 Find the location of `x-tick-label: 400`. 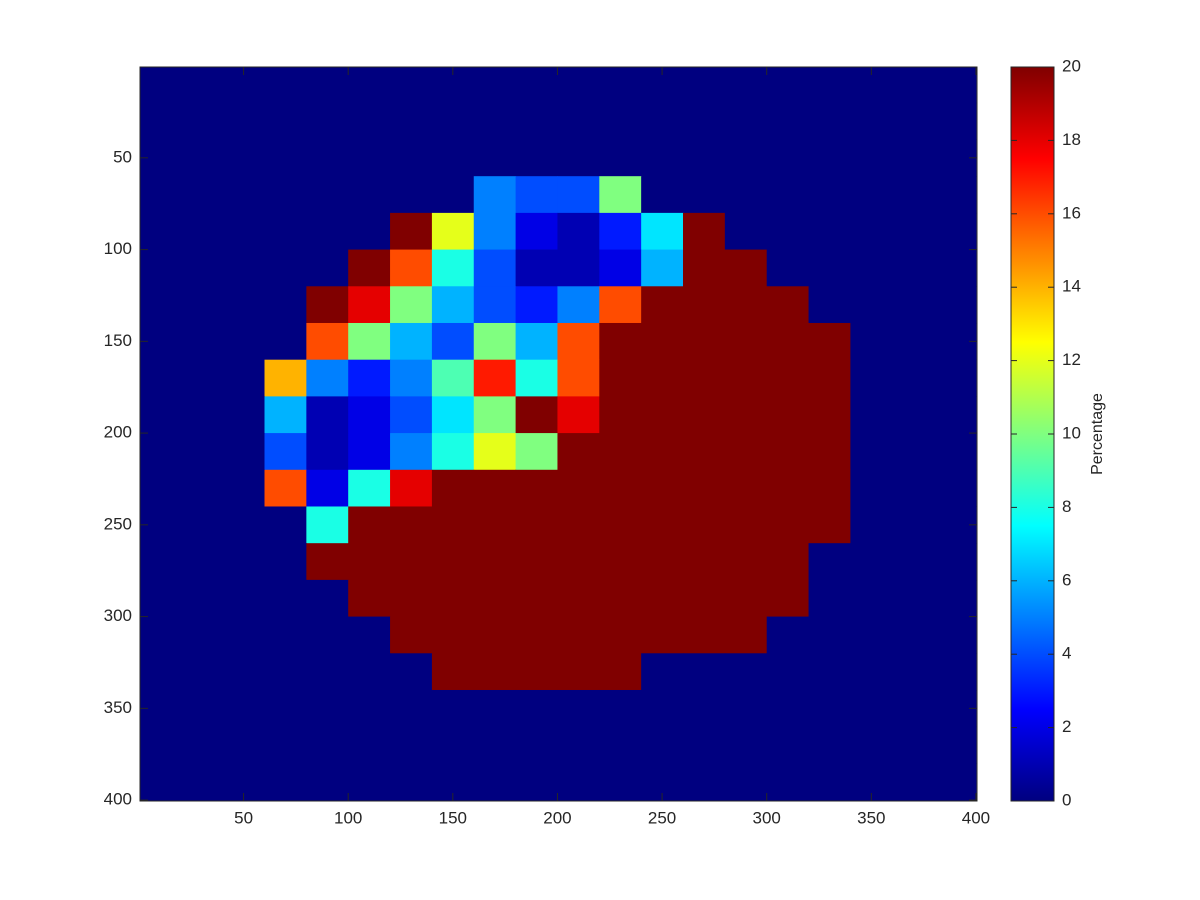

x-tick-label: 400 is located at coordinates (976, 817).